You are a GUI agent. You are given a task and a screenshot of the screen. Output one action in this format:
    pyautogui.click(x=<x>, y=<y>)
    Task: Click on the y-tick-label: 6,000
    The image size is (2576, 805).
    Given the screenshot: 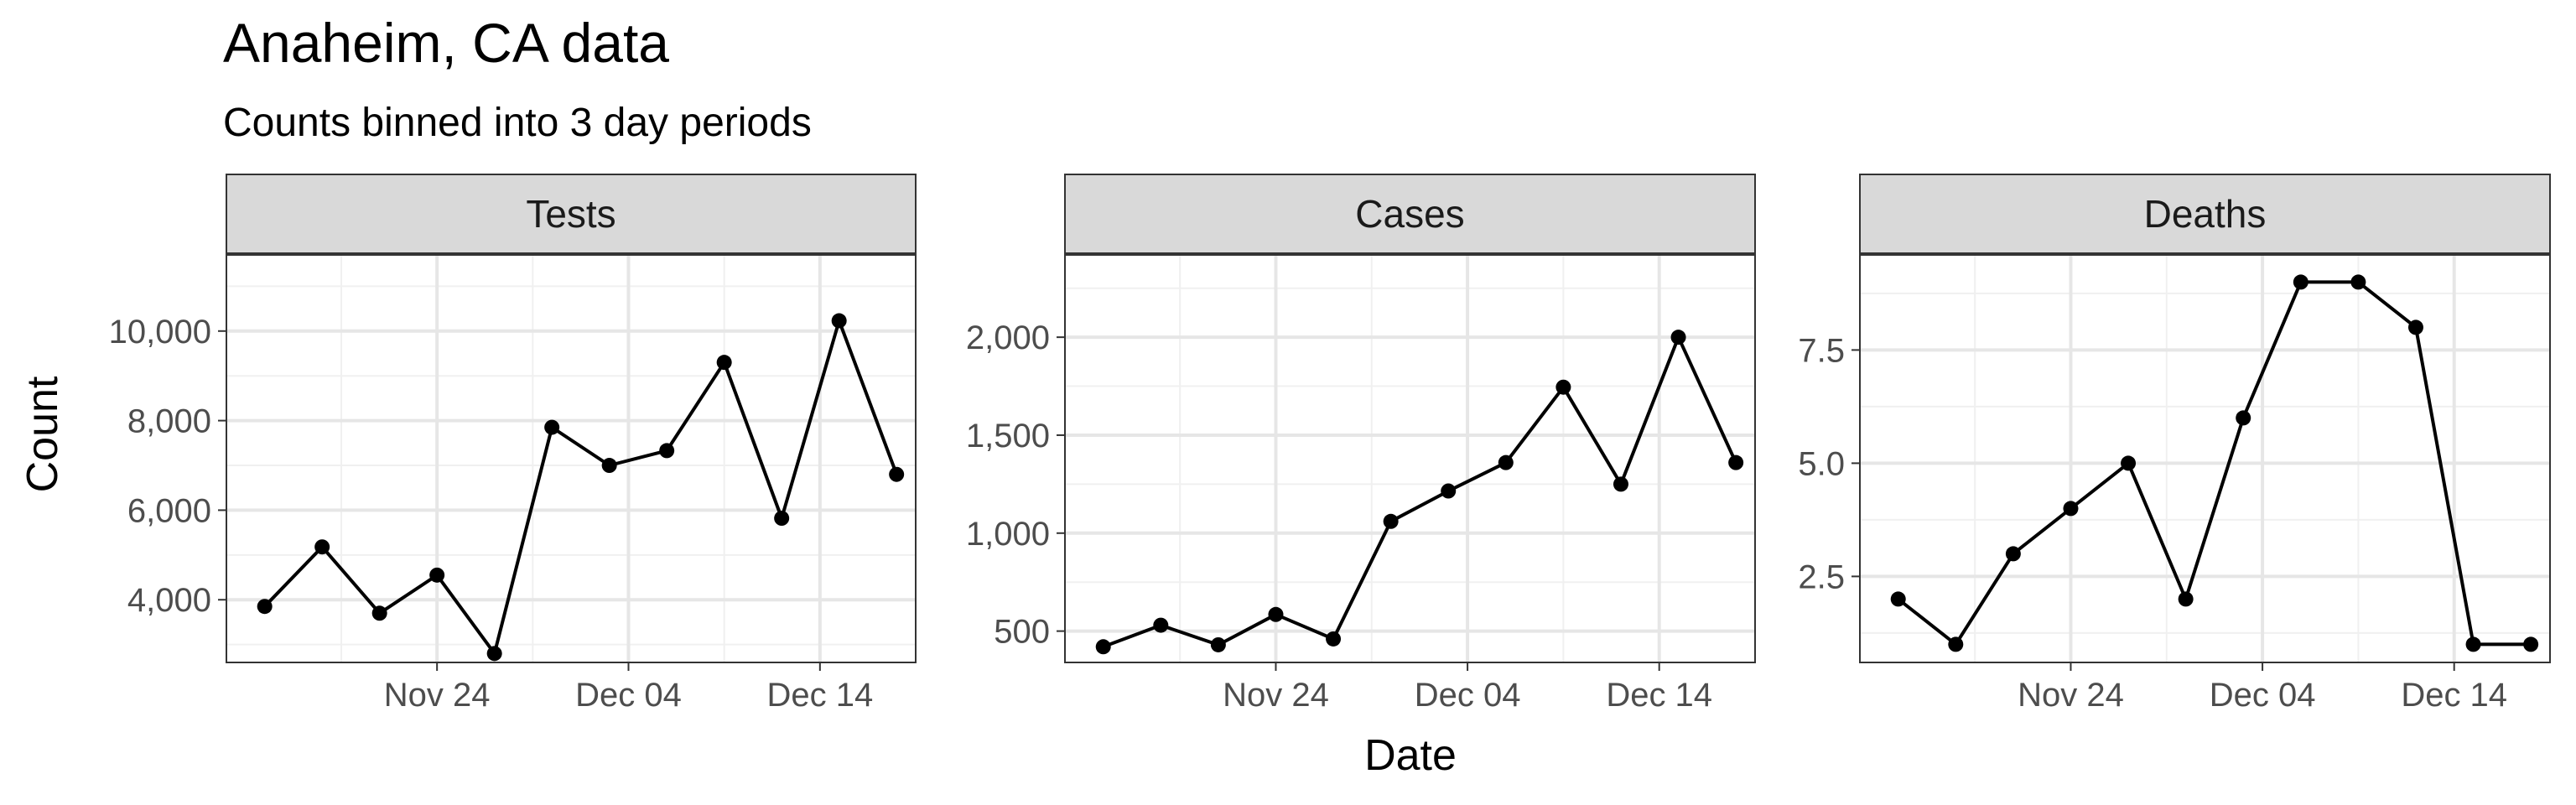 What is the action you would take?
    pyautogui.click(x=169, y=510)
    